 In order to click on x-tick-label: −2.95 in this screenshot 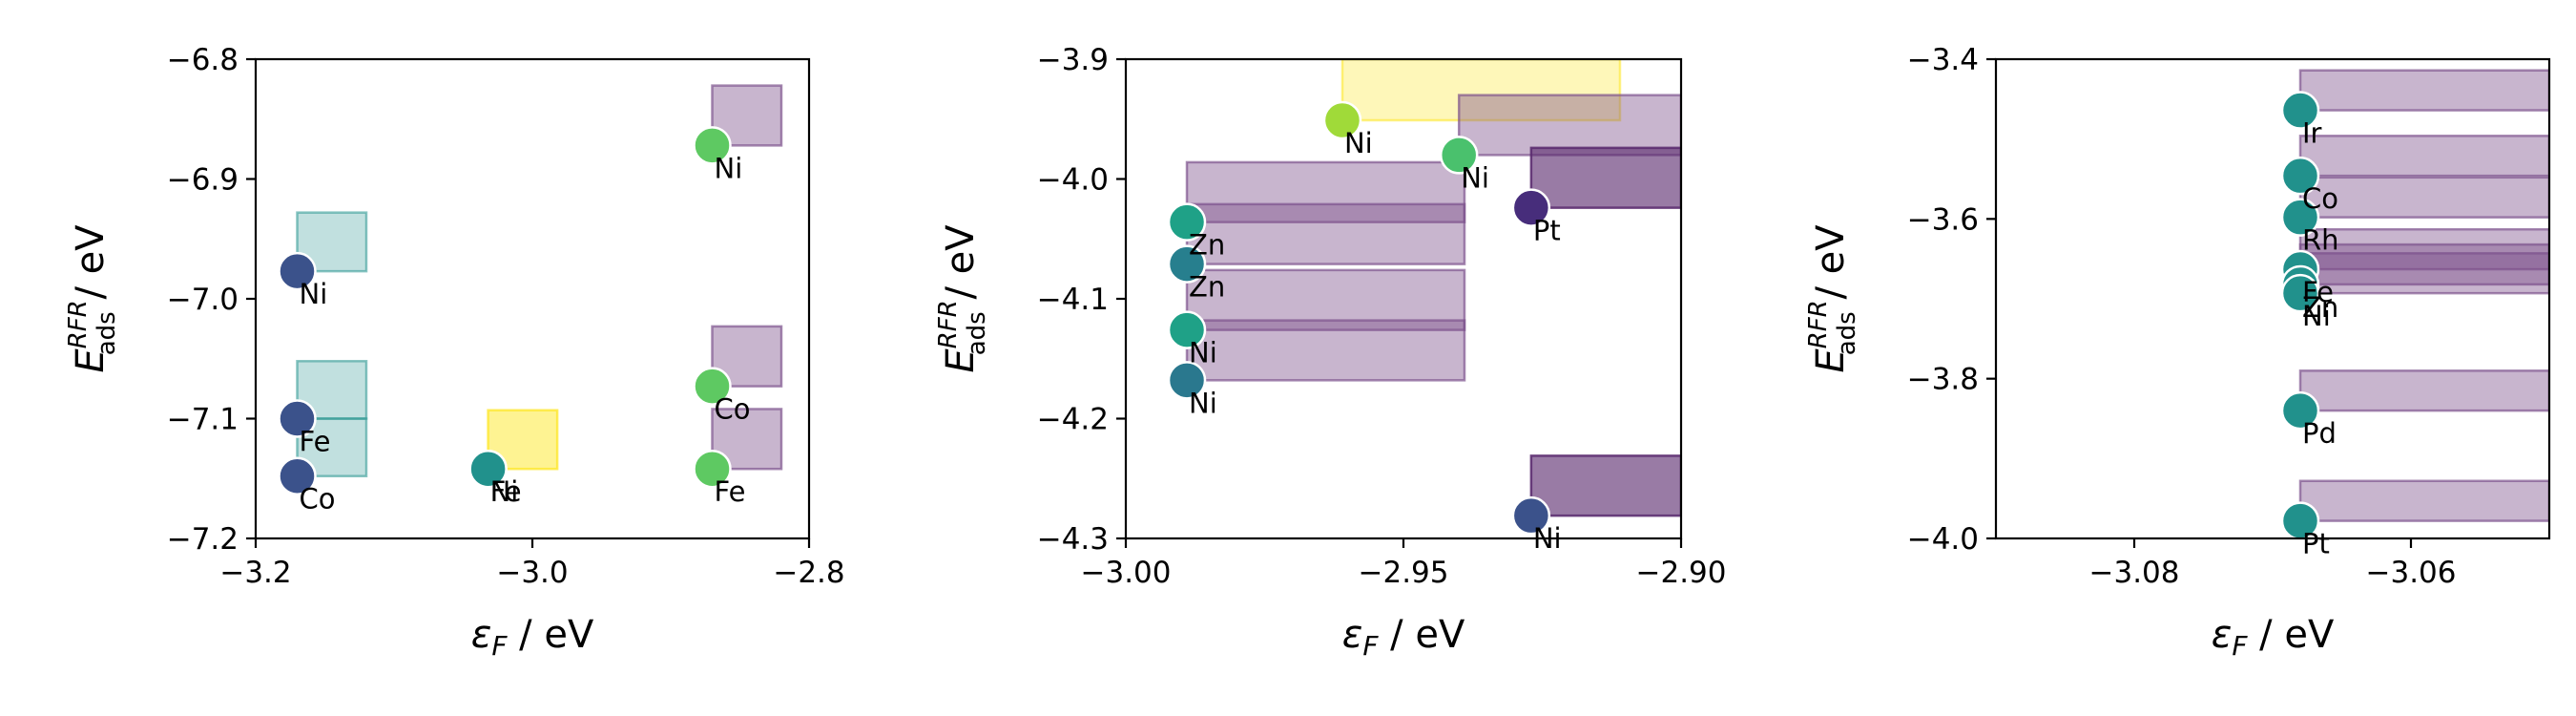, I will do `click(1404, 573)`.